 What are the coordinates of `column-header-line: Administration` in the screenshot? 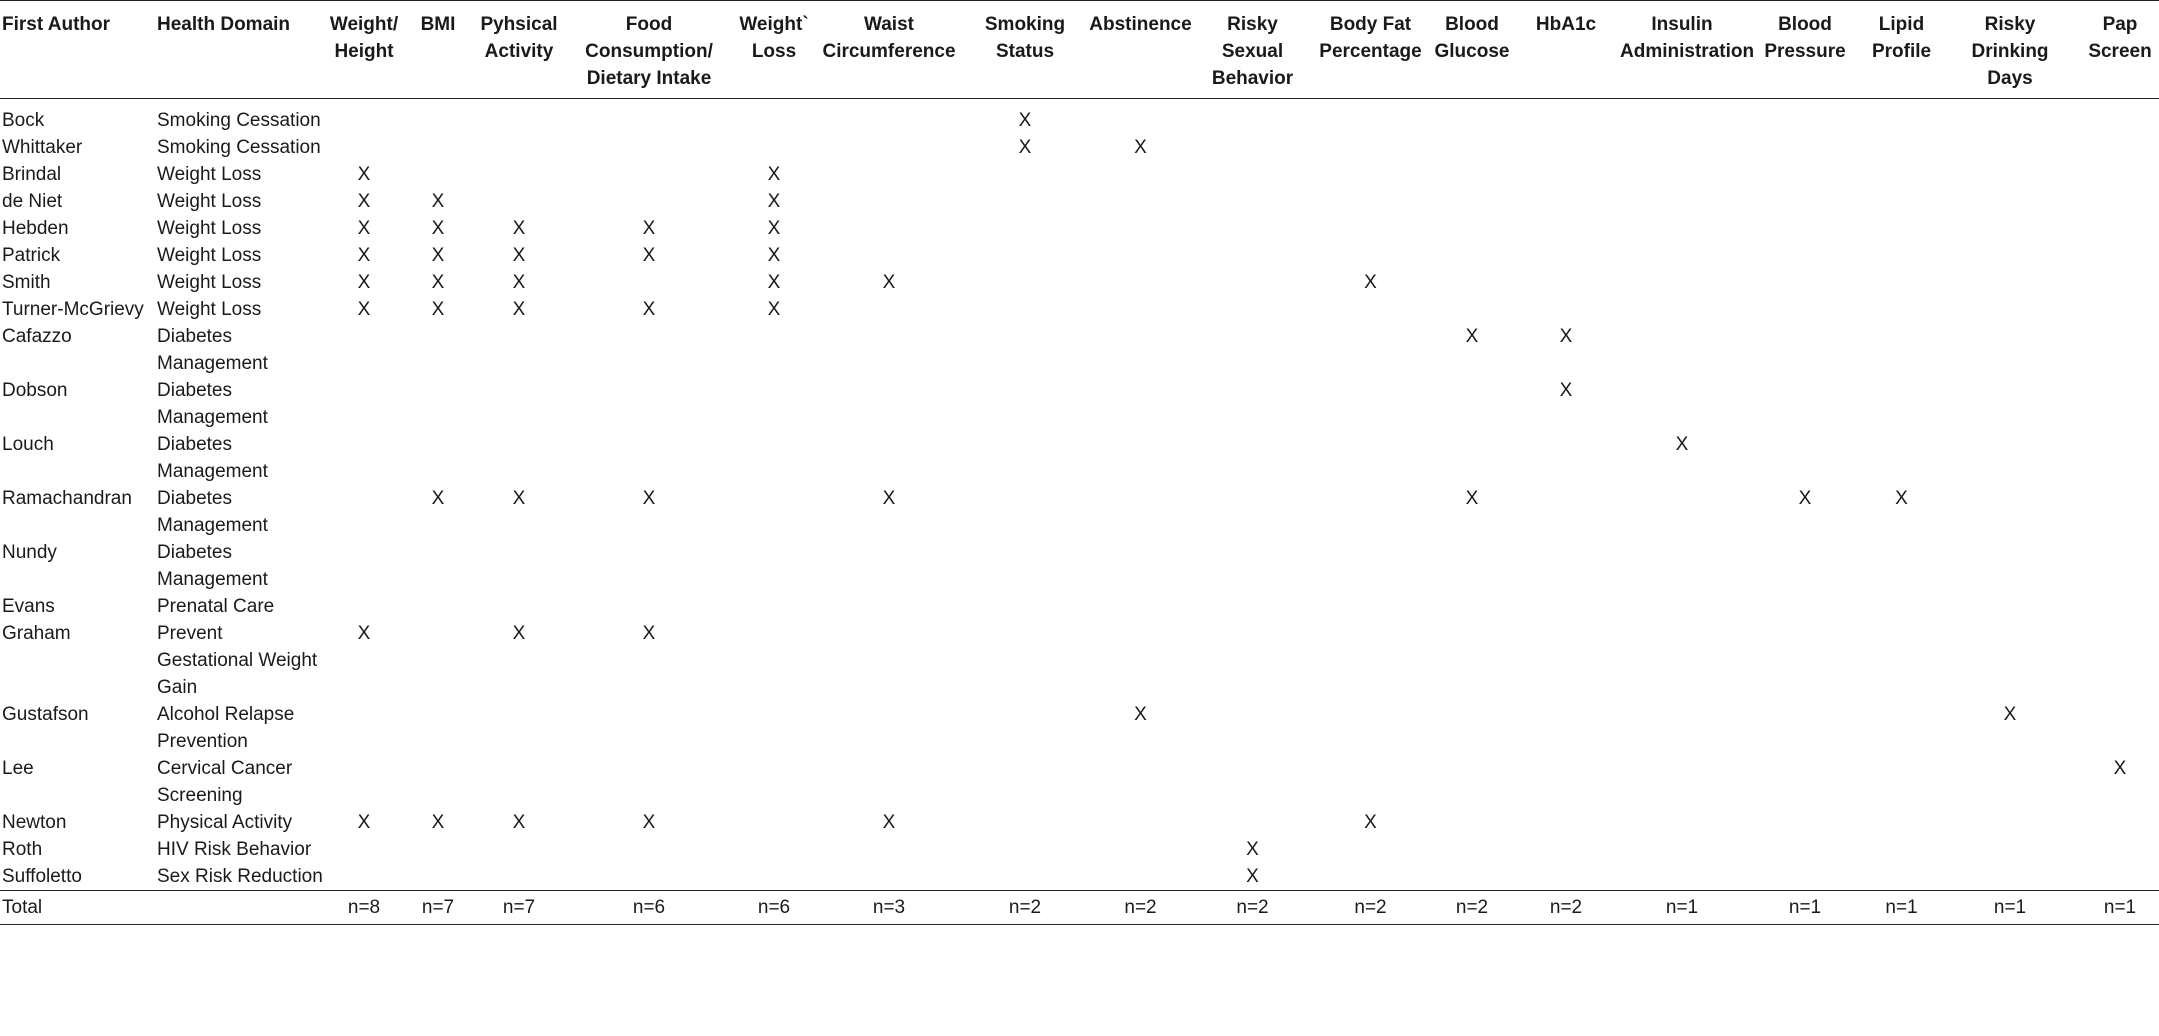 It's located at (1687, 51).